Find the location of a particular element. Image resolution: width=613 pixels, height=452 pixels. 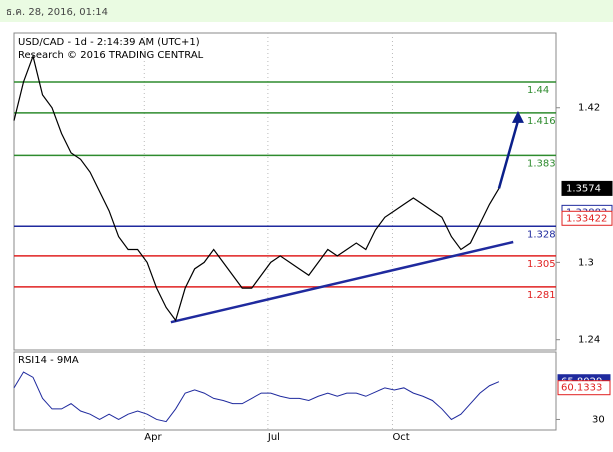

y-tick-label: 1.42 is located at coordinates (589, 108).